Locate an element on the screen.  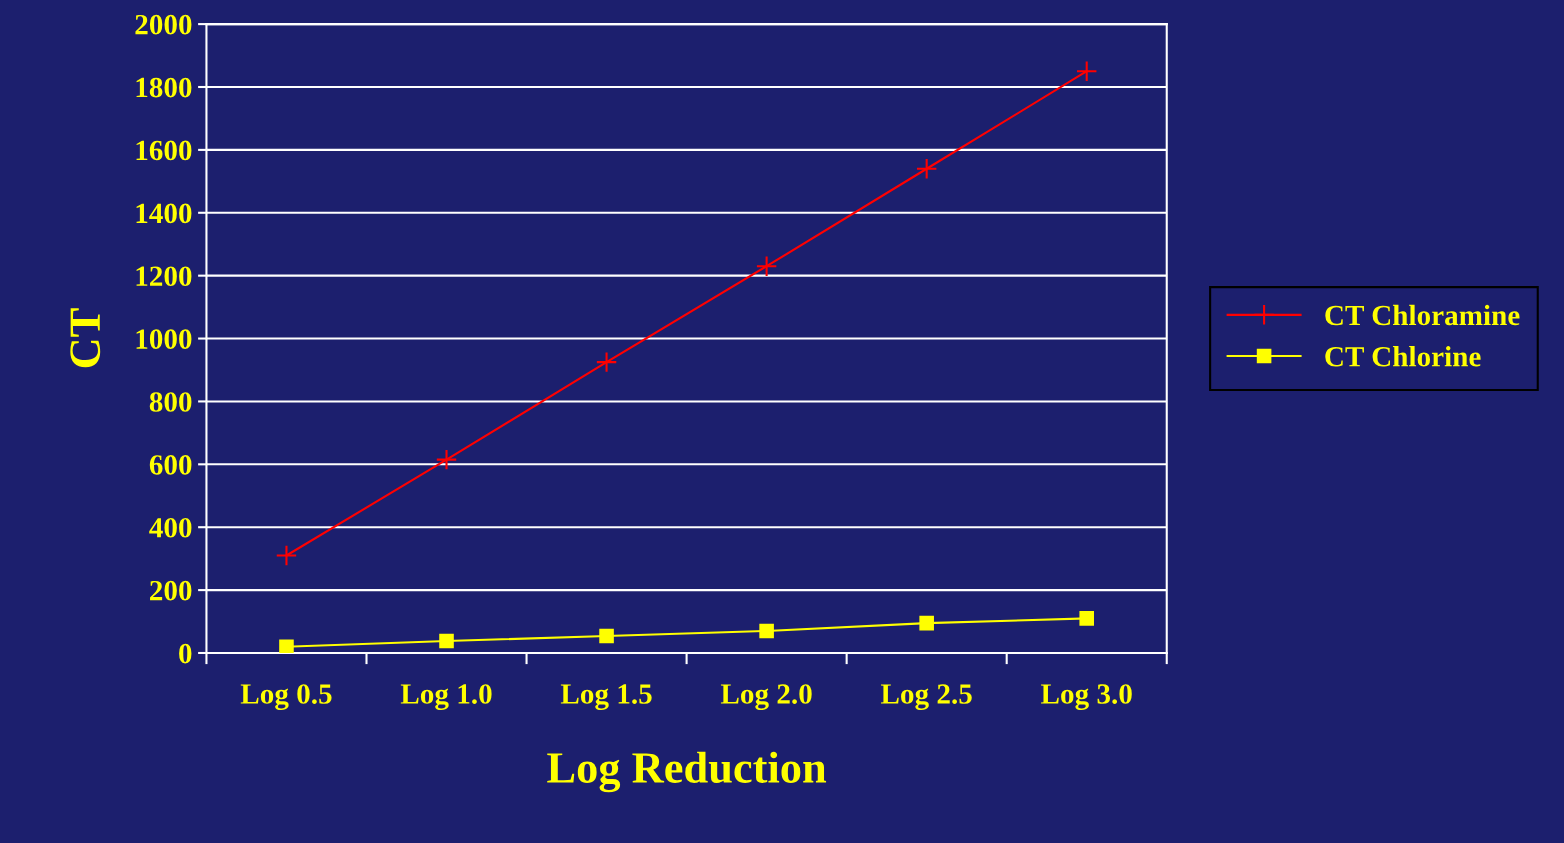
x-axis-title: Log Reduction is located at coordinates (687, 772).